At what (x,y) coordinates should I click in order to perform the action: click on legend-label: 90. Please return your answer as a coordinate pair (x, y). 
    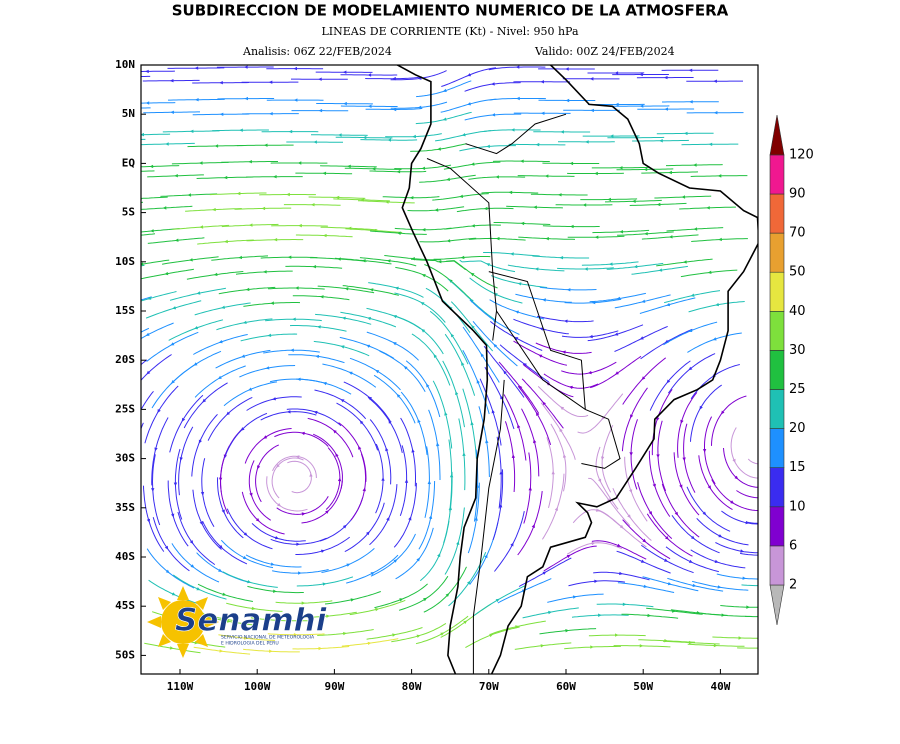
    Looking at the image, I should click on (797, 194).